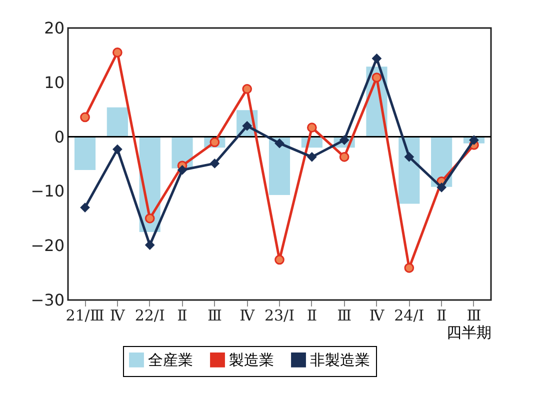 The width and height of the screenshot is (545, 401). Describe the element at coordinates (47, 246) in the screenshot. I see `y-tick-label: −20` at that location.